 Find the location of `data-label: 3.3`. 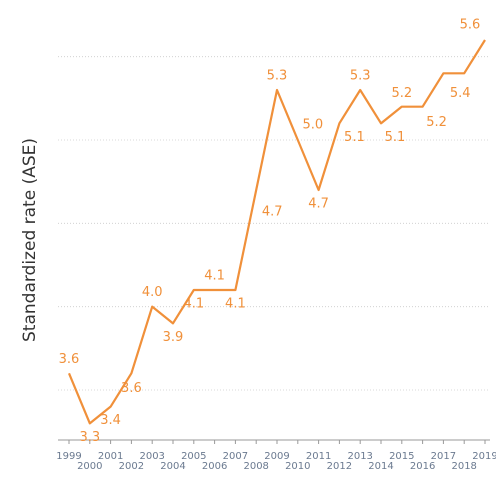

data-label: 3.3 is located at coordinates (89, 437).